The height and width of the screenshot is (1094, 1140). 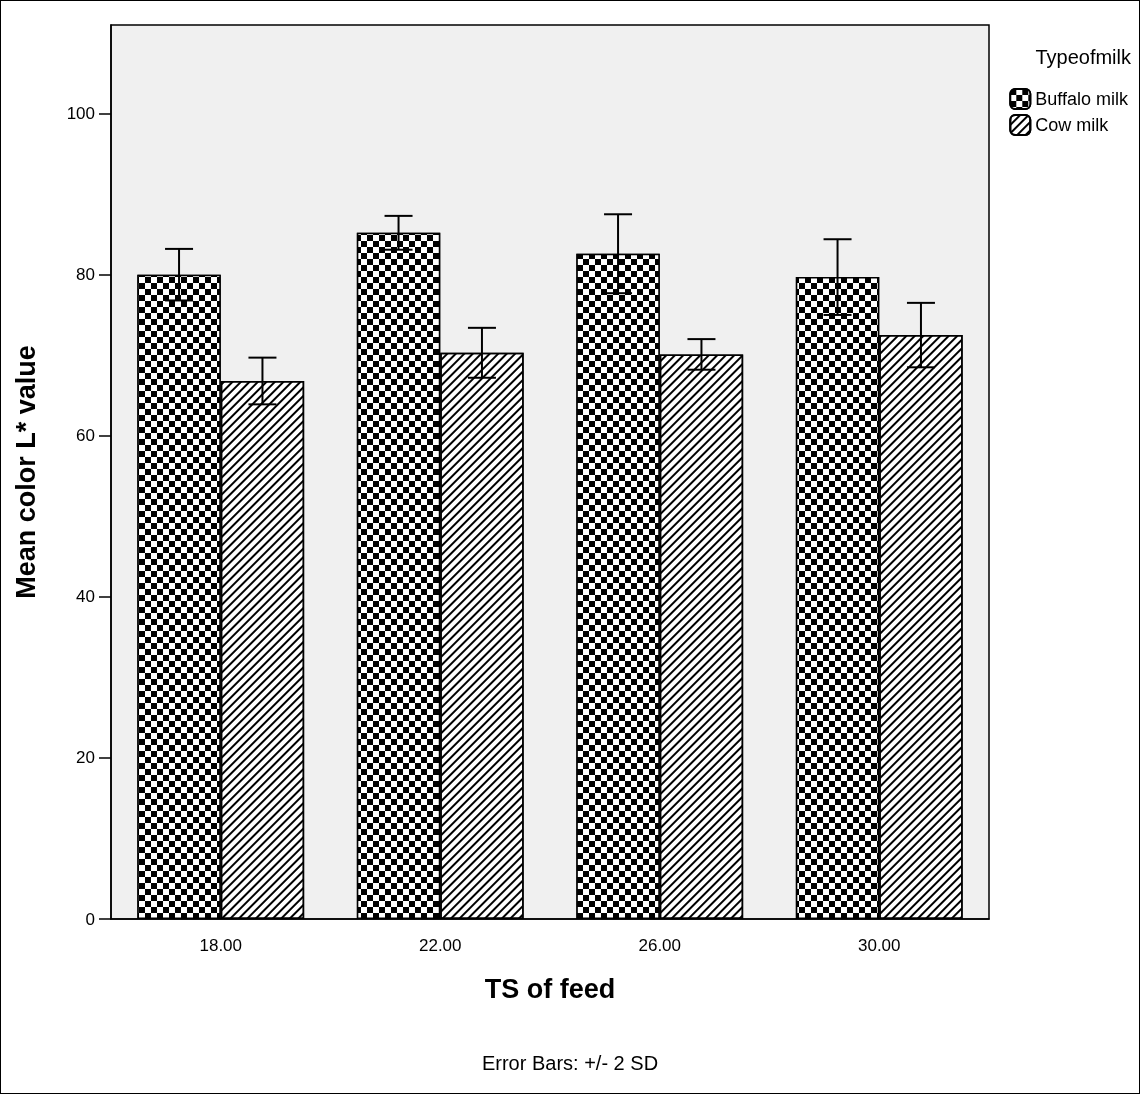 What do you see at coordinates (660, 945) in the screenshot?
I see `x-tick-label: 26.00` at bounding box center [660, 945].